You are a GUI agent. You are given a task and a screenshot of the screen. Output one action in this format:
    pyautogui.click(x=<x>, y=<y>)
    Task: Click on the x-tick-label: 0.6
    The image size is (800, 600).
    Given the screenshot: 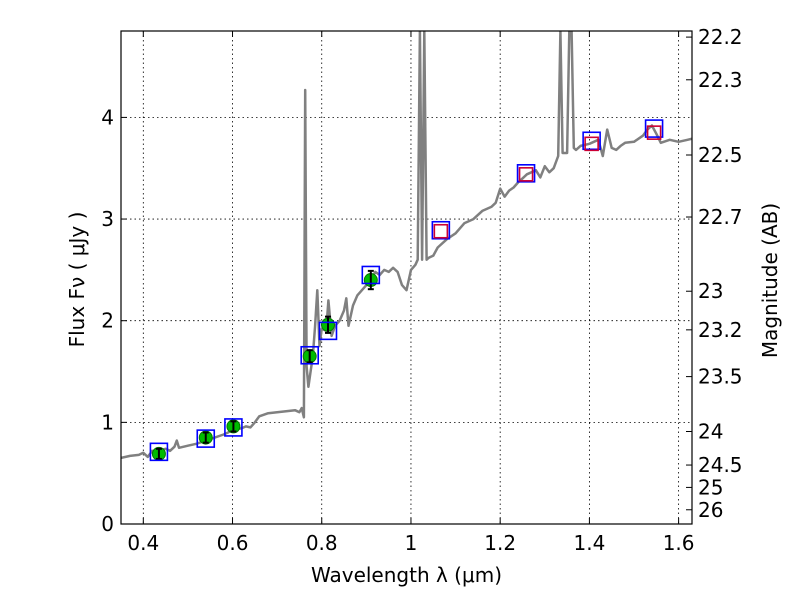 What is the action you would take?
    pyautogui.click(x=233, y=543)
    